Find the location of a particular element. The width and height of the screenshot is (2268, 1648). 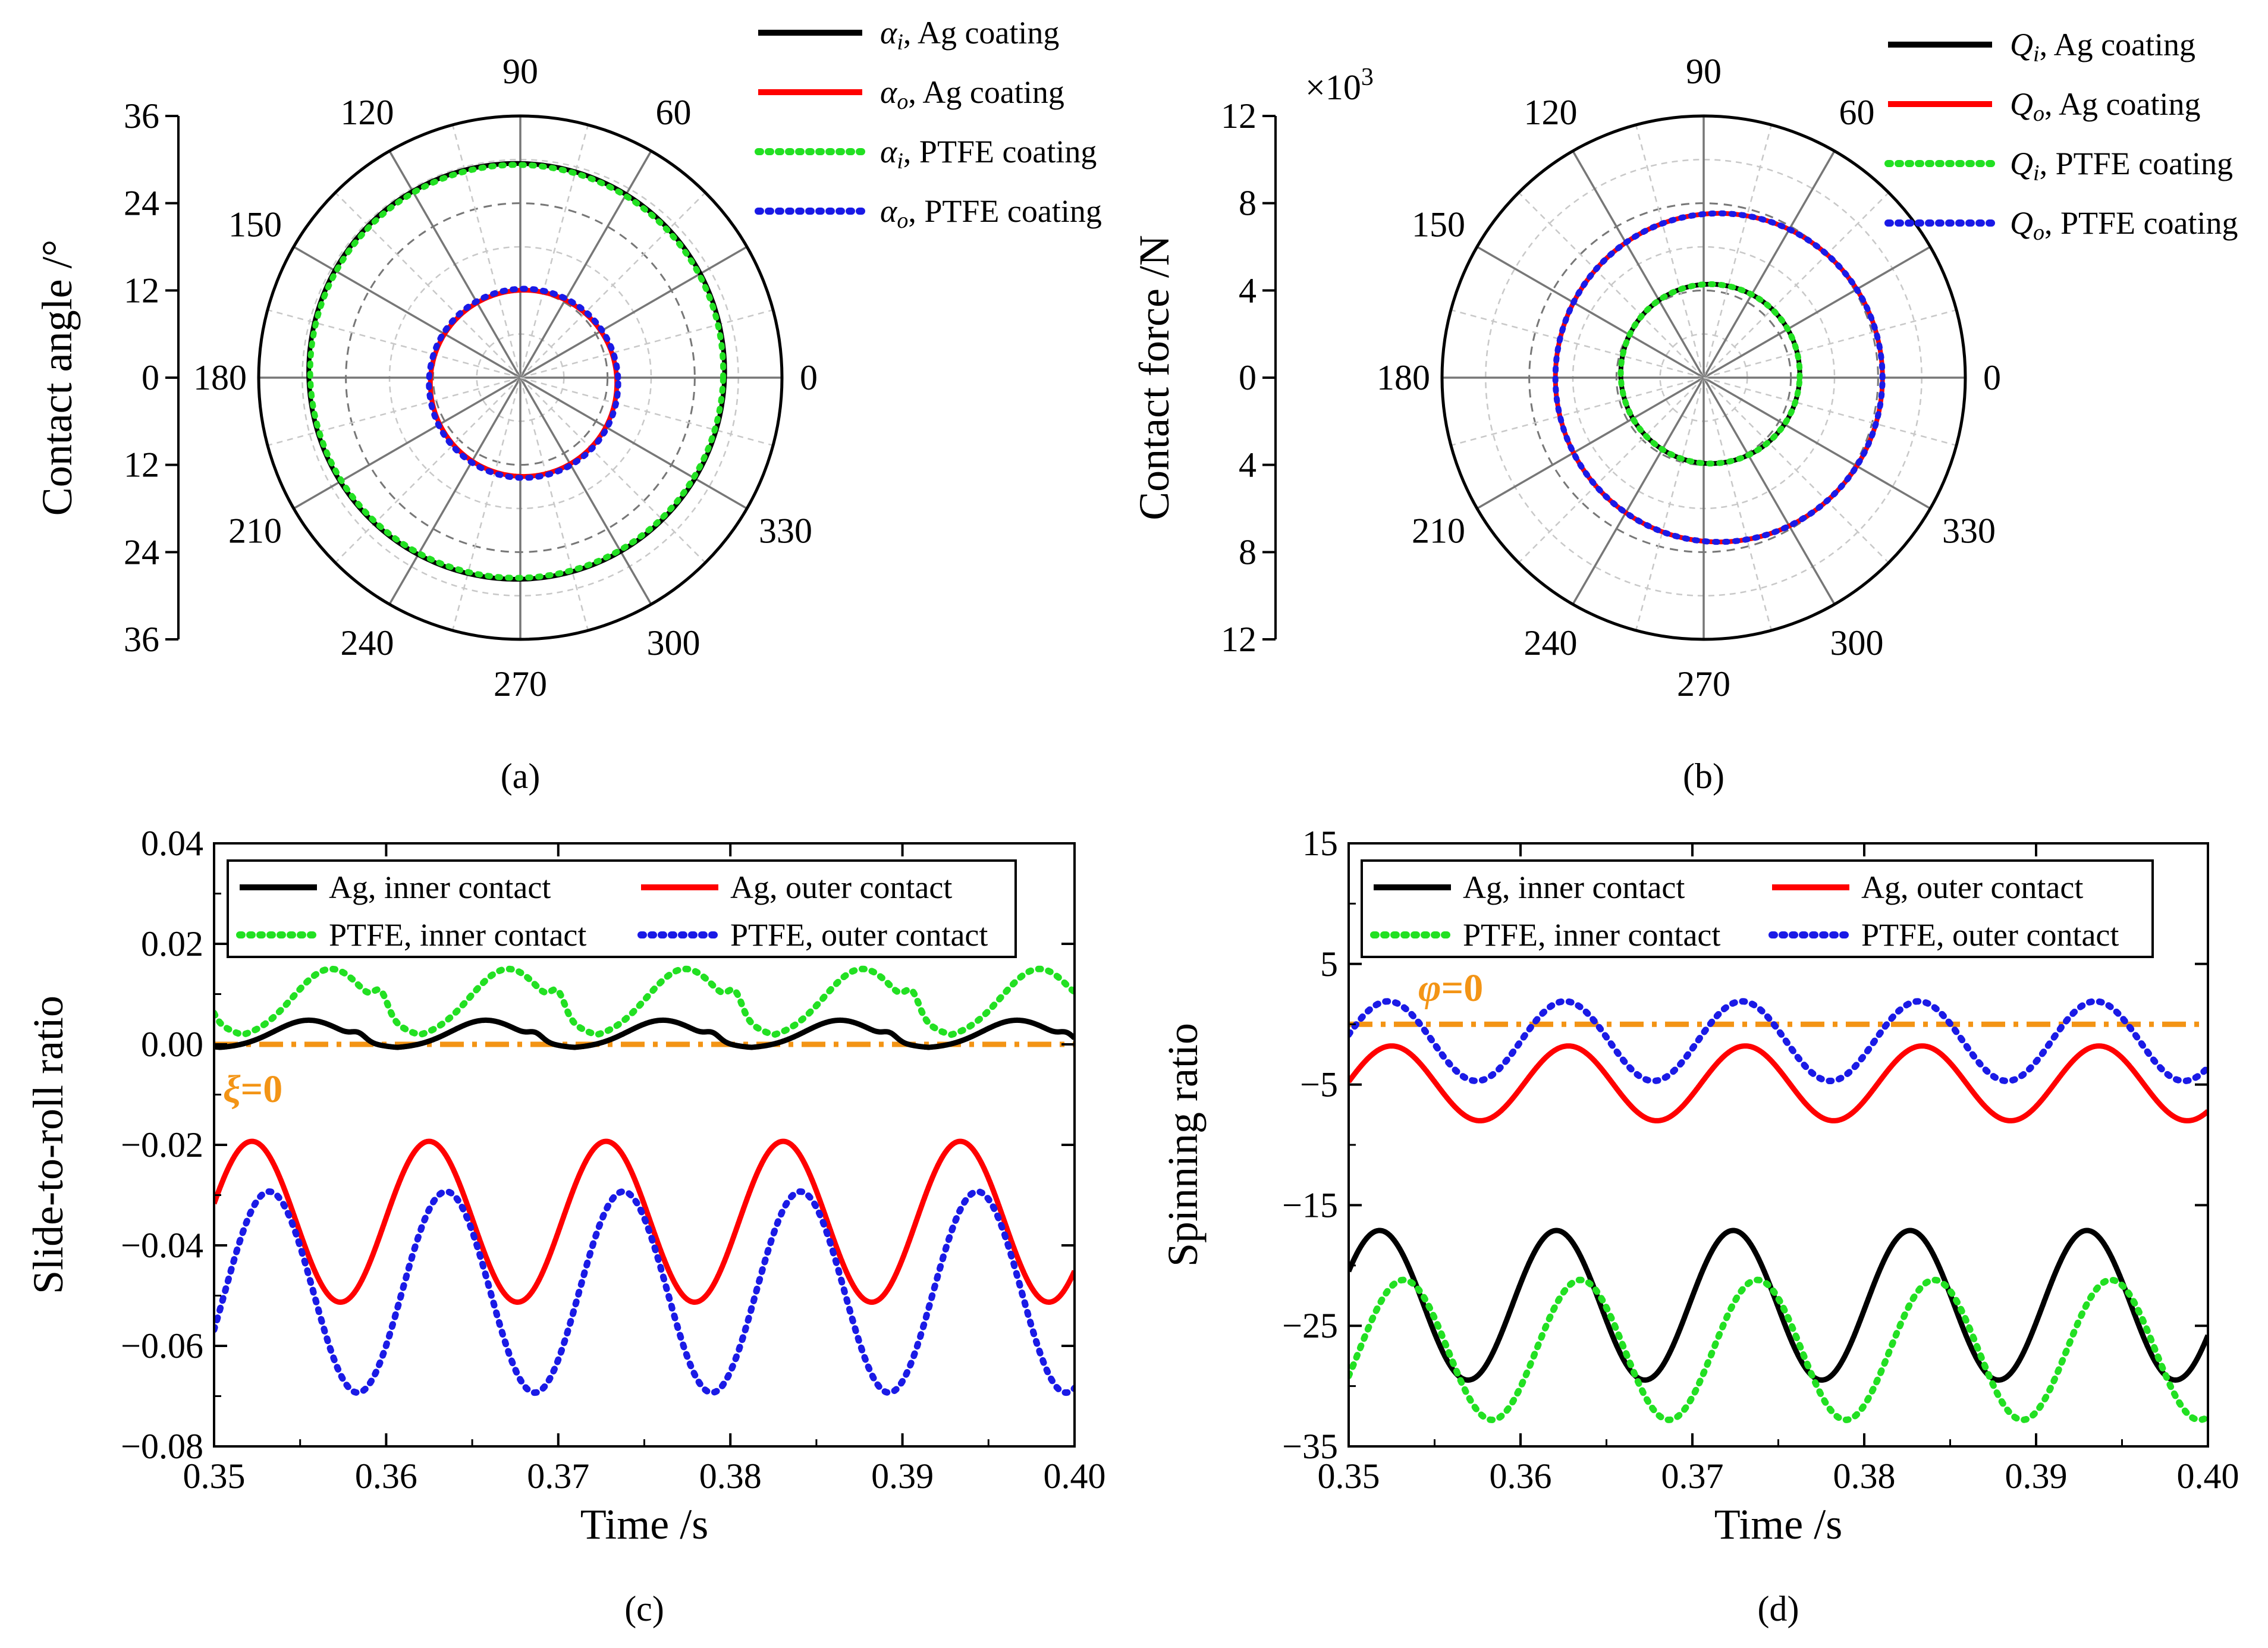

x-axis-title: Time /s is located at coordinates (1778, 1525).